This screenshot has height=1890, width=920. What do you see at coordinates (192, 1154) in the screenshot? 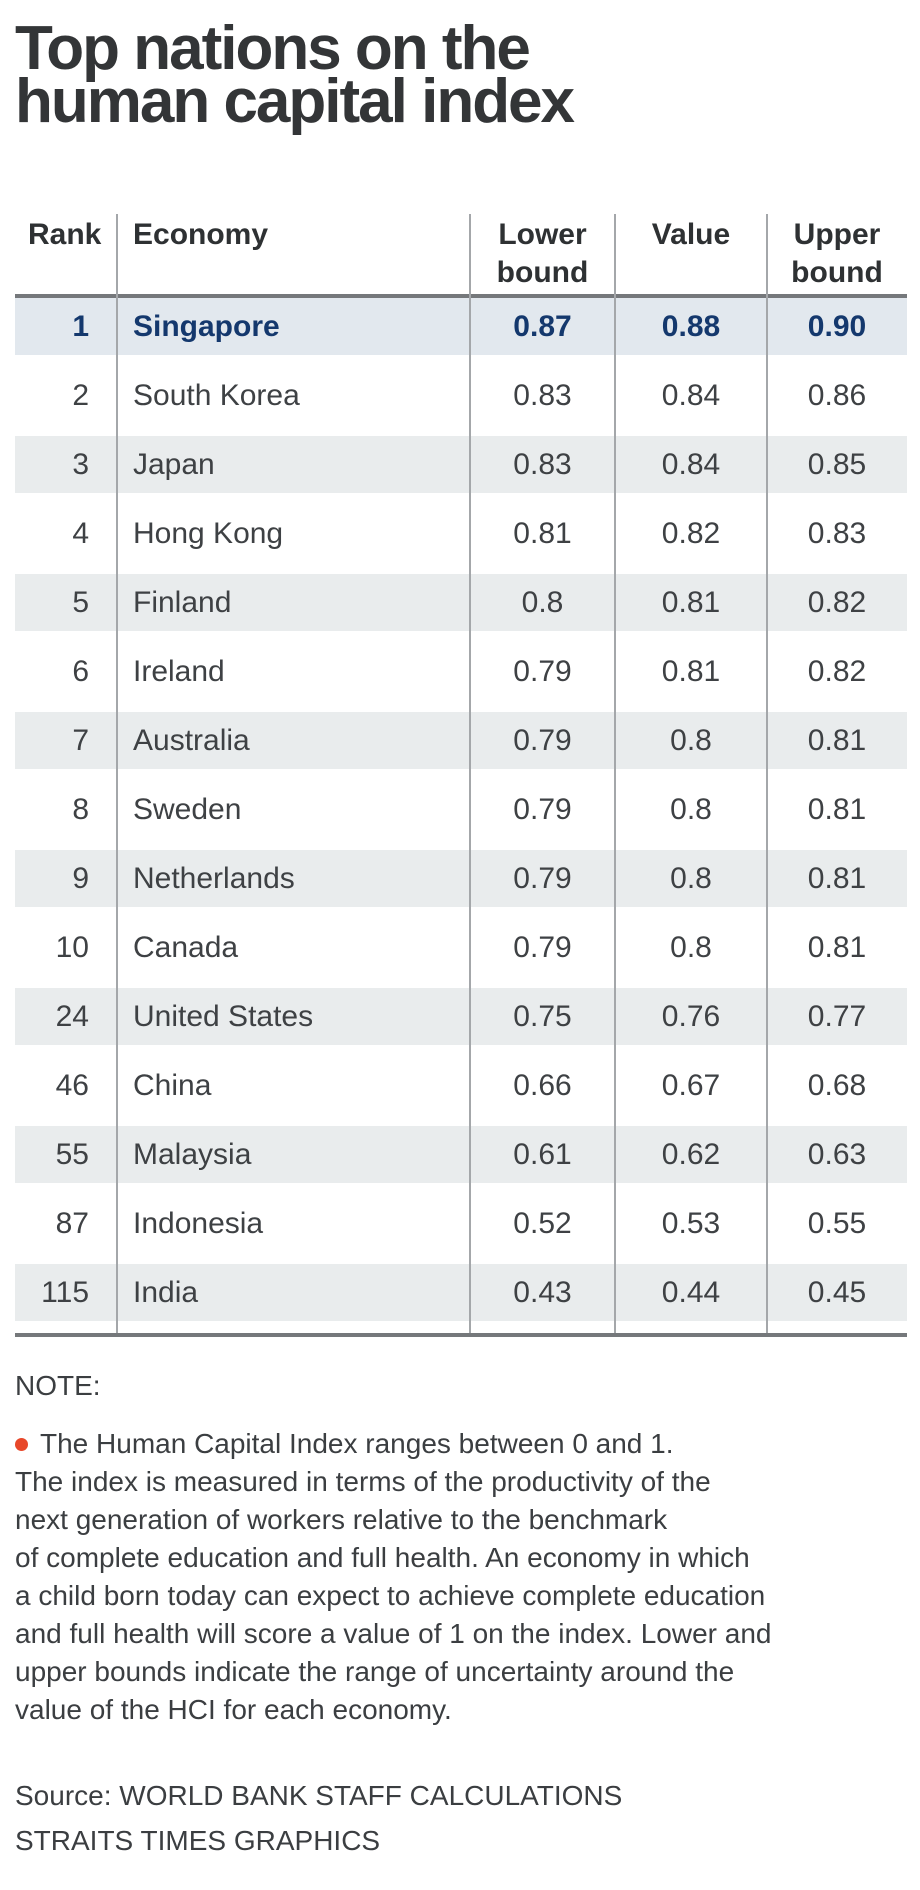
I see `cell-economy: Malaysia` at bounding box center [192, 1154].